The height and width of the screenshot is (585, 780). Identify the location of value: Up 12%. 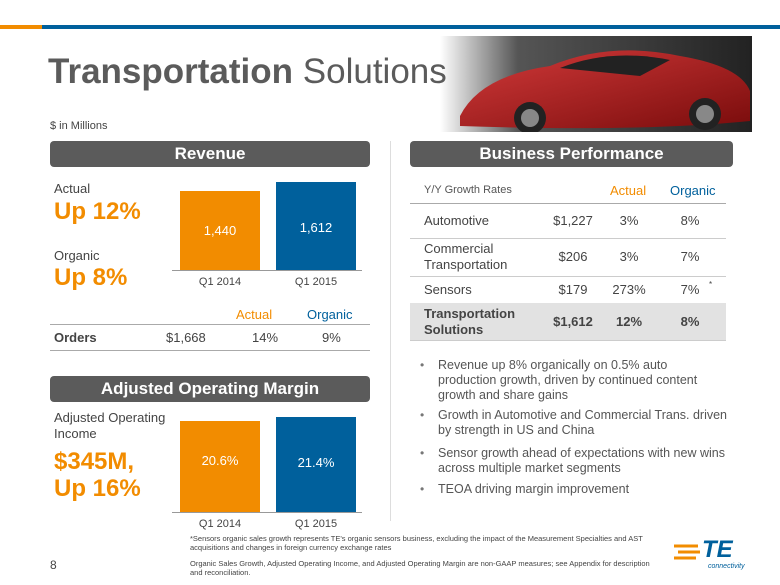
(97, 211).